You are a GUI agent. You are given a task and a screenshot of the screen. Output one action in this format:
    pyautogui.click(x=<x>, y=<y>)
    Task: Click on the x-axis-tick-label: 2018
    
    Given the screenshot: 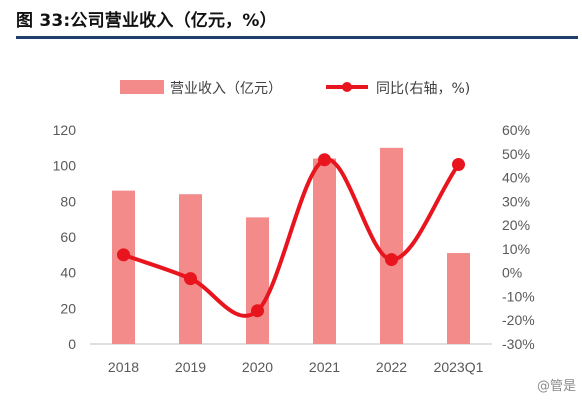 What is the action you would take?
    pyautogui.click(x=123, y=367)
    